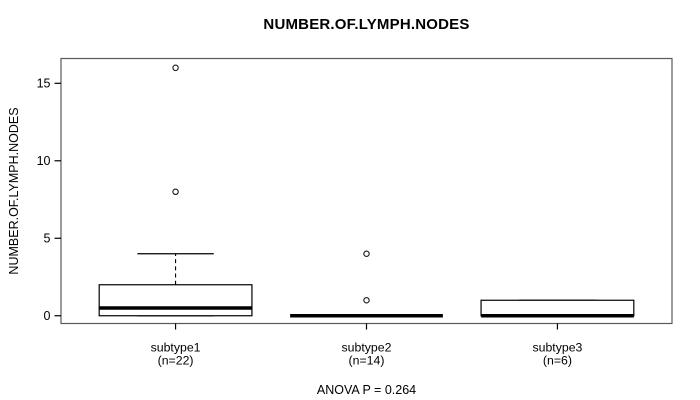  What do you see at coordinates (367, 348) in the screenshot?
I see `group-label: subtype2` at bounding box center [367, 348].